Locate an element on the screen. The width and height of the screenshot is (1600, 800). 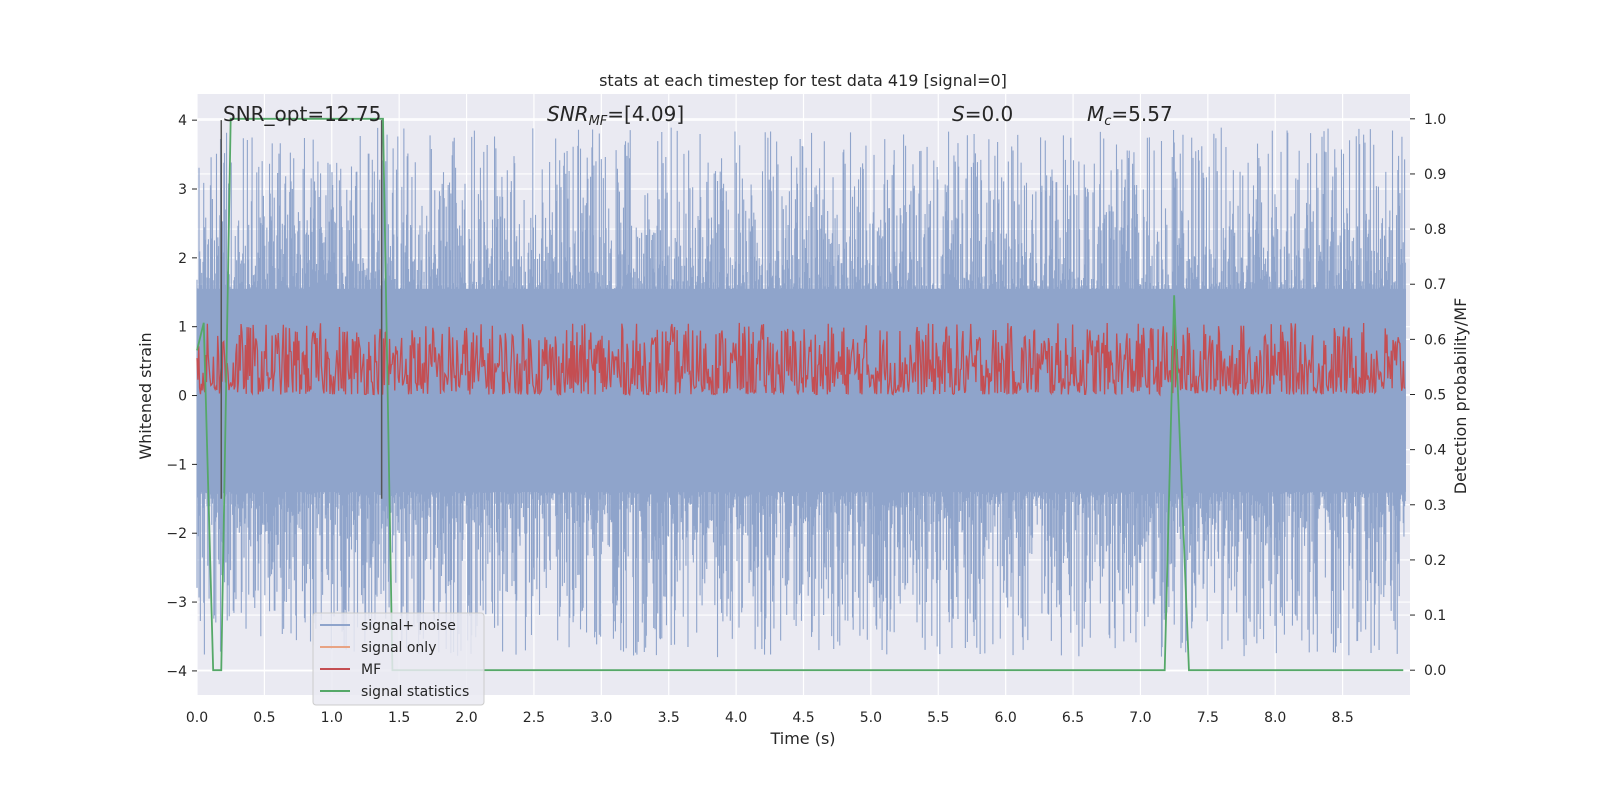
y-right-tick-label-3: 0.7 is located at coordinates (1435, 285).